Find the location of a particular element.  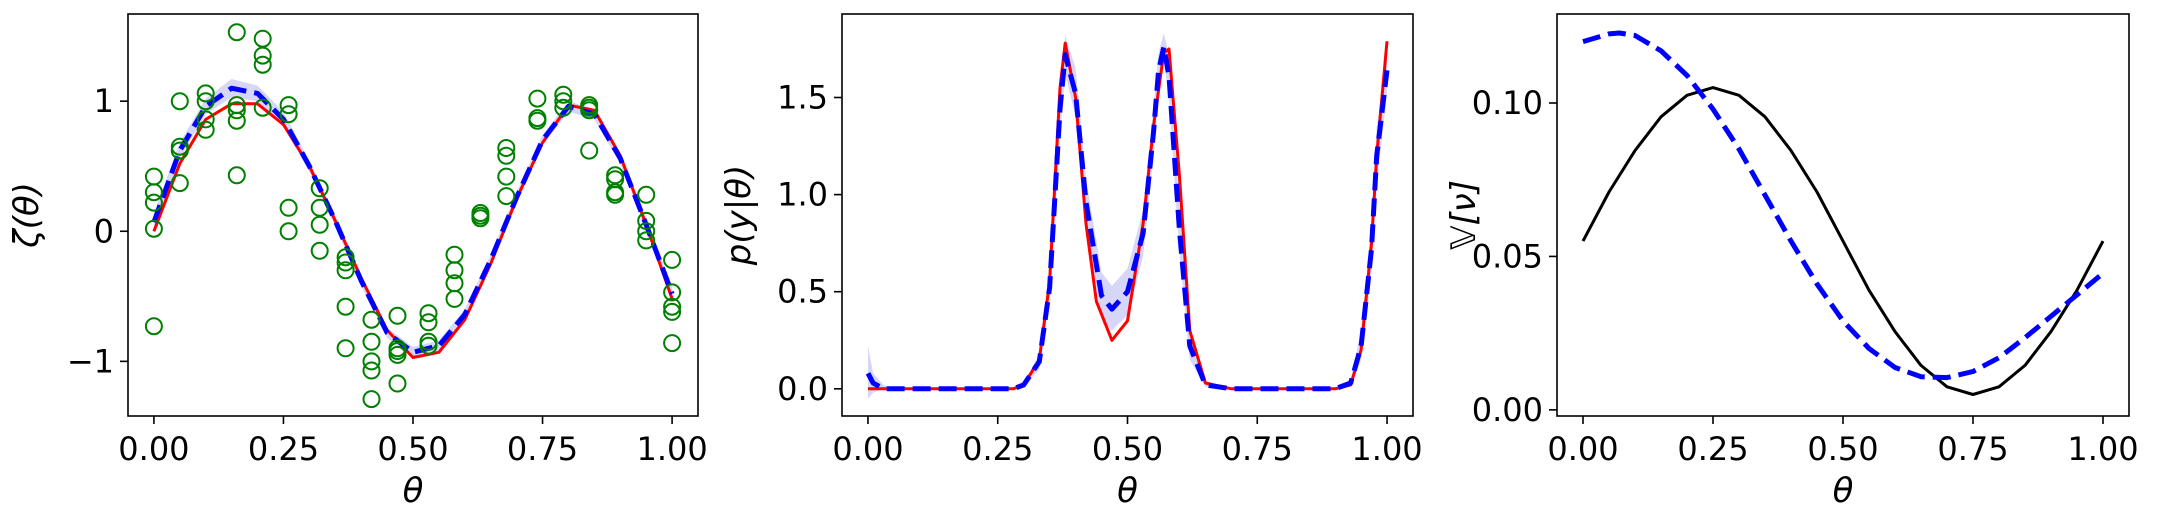

y-axis-label: p(y|θ) is located at coordinates (739, 216).